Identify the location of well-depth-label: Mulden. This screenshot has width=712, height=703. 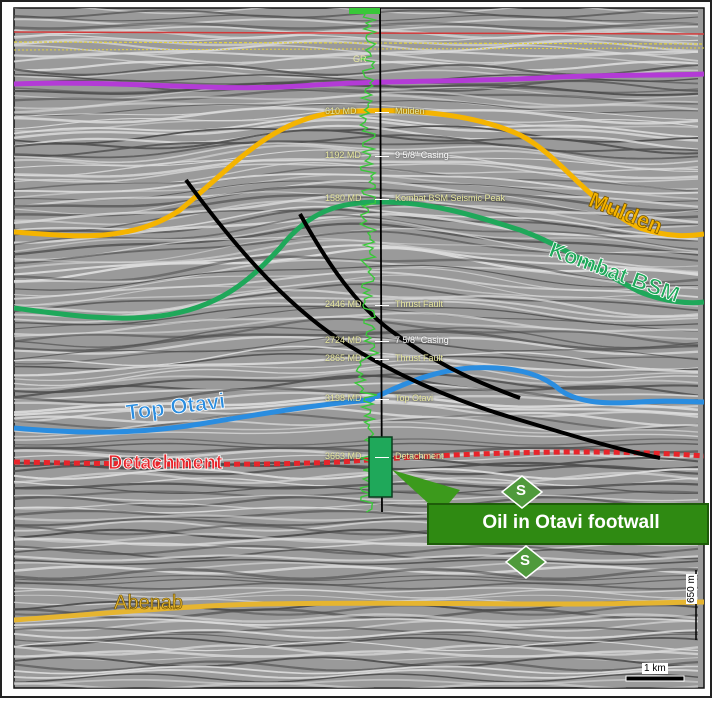
(410, 111).